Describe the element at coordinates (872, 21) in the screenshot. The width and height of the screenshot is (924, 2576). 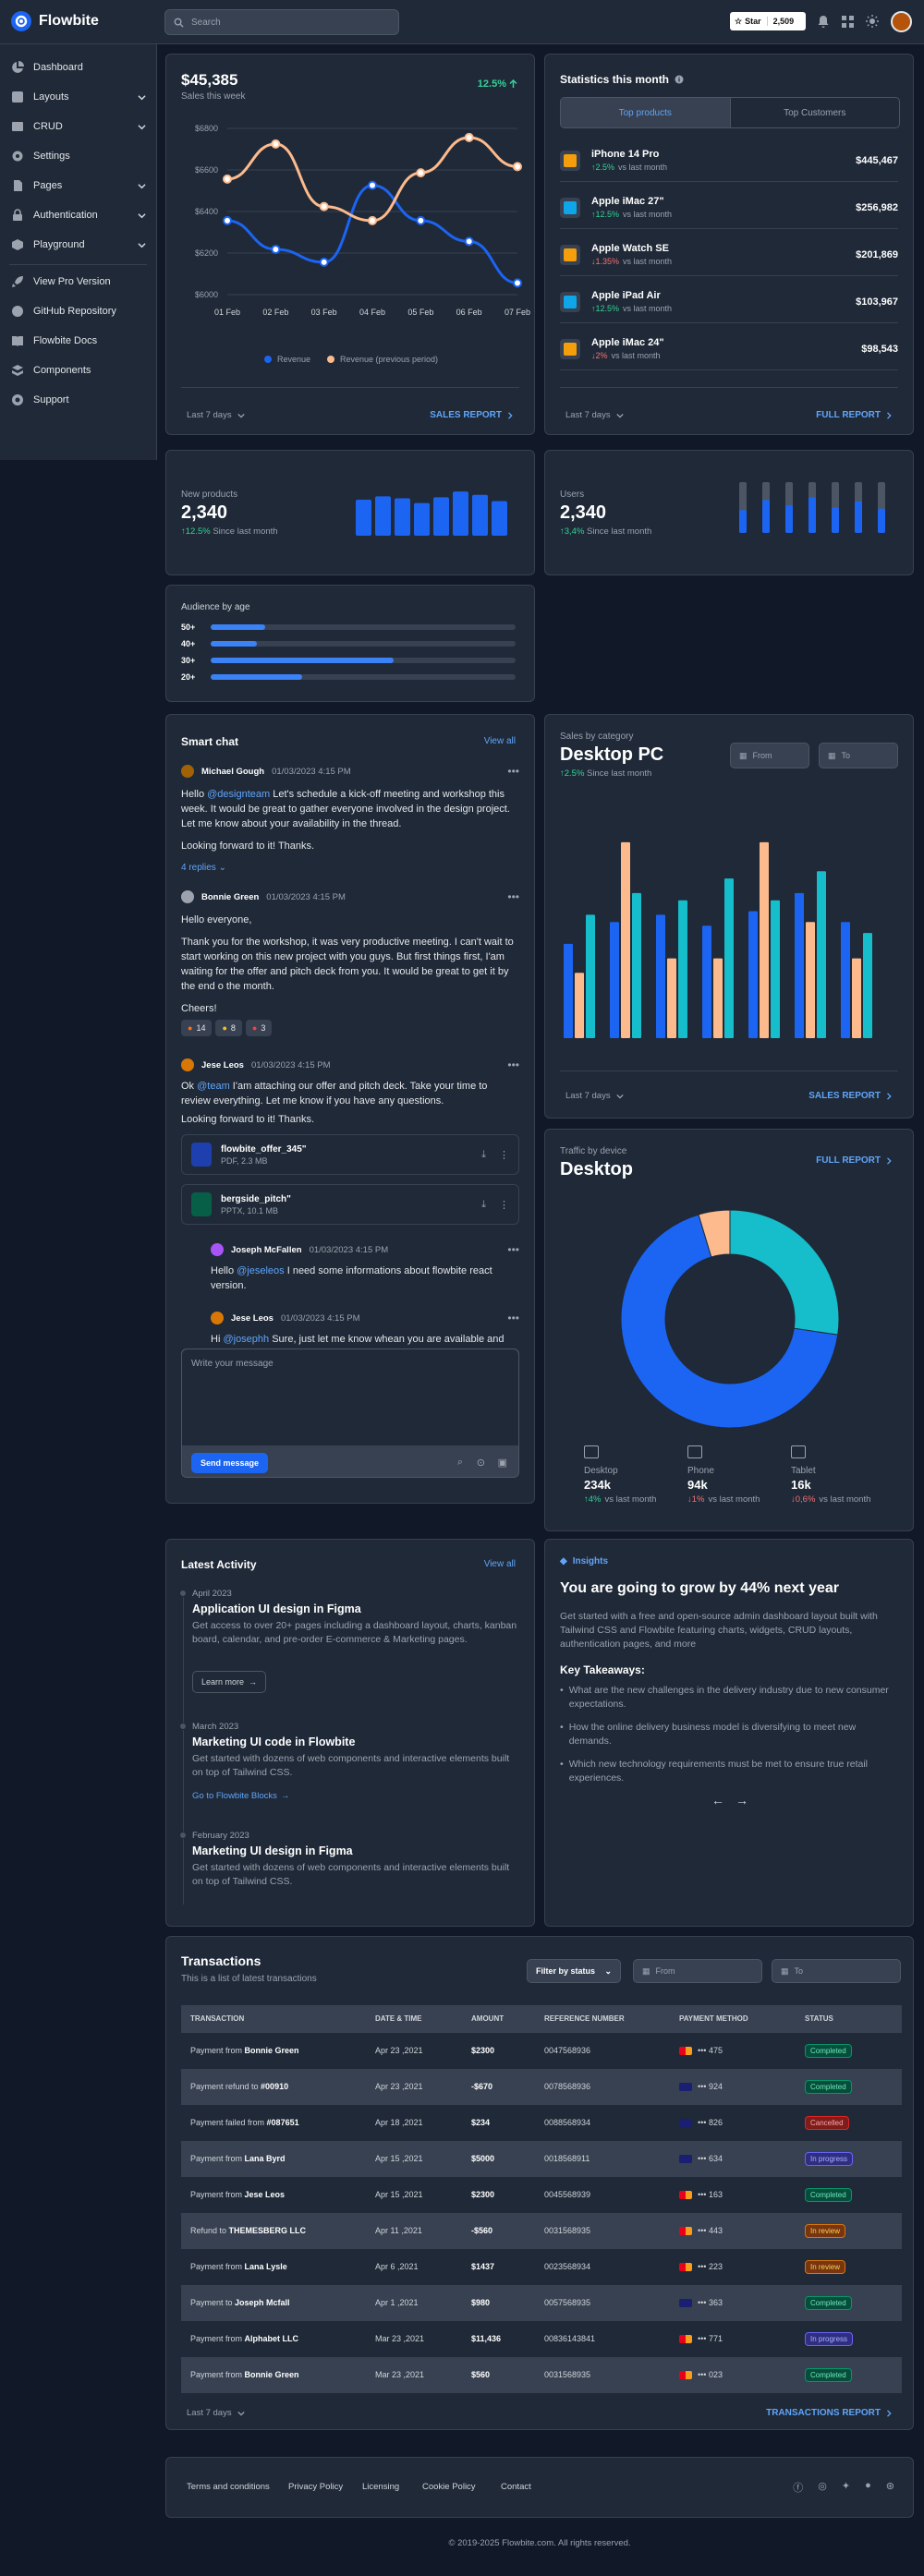
I see `sun-icon` at that location.